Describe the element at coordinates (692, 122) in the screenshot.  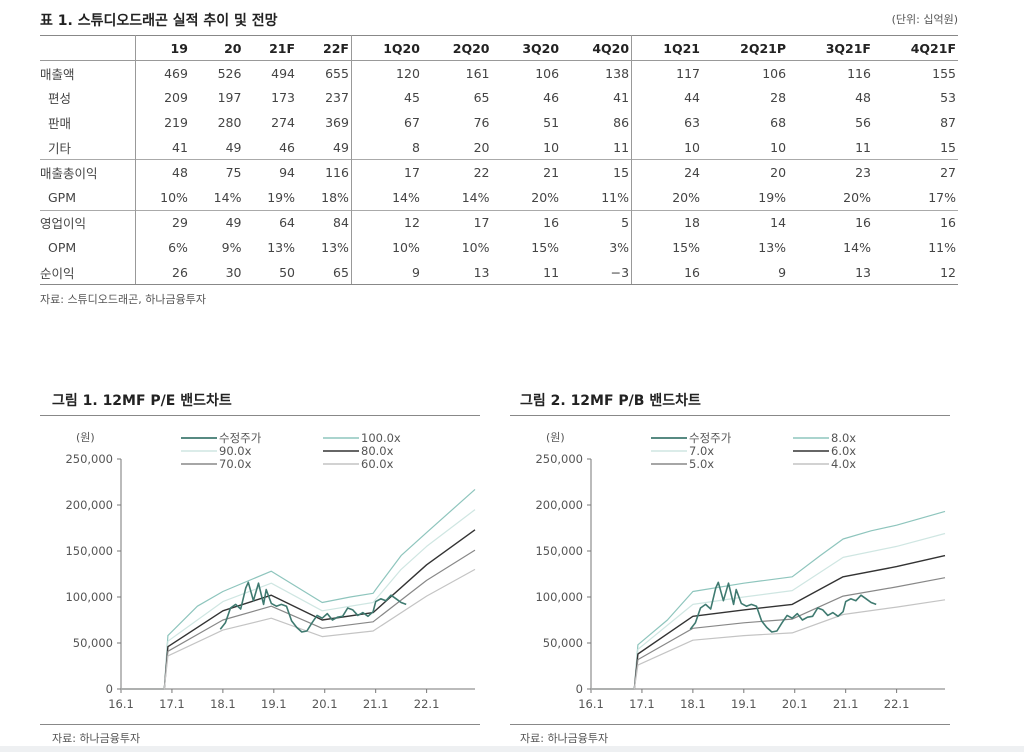
I see `table-cell: 63` at that location.